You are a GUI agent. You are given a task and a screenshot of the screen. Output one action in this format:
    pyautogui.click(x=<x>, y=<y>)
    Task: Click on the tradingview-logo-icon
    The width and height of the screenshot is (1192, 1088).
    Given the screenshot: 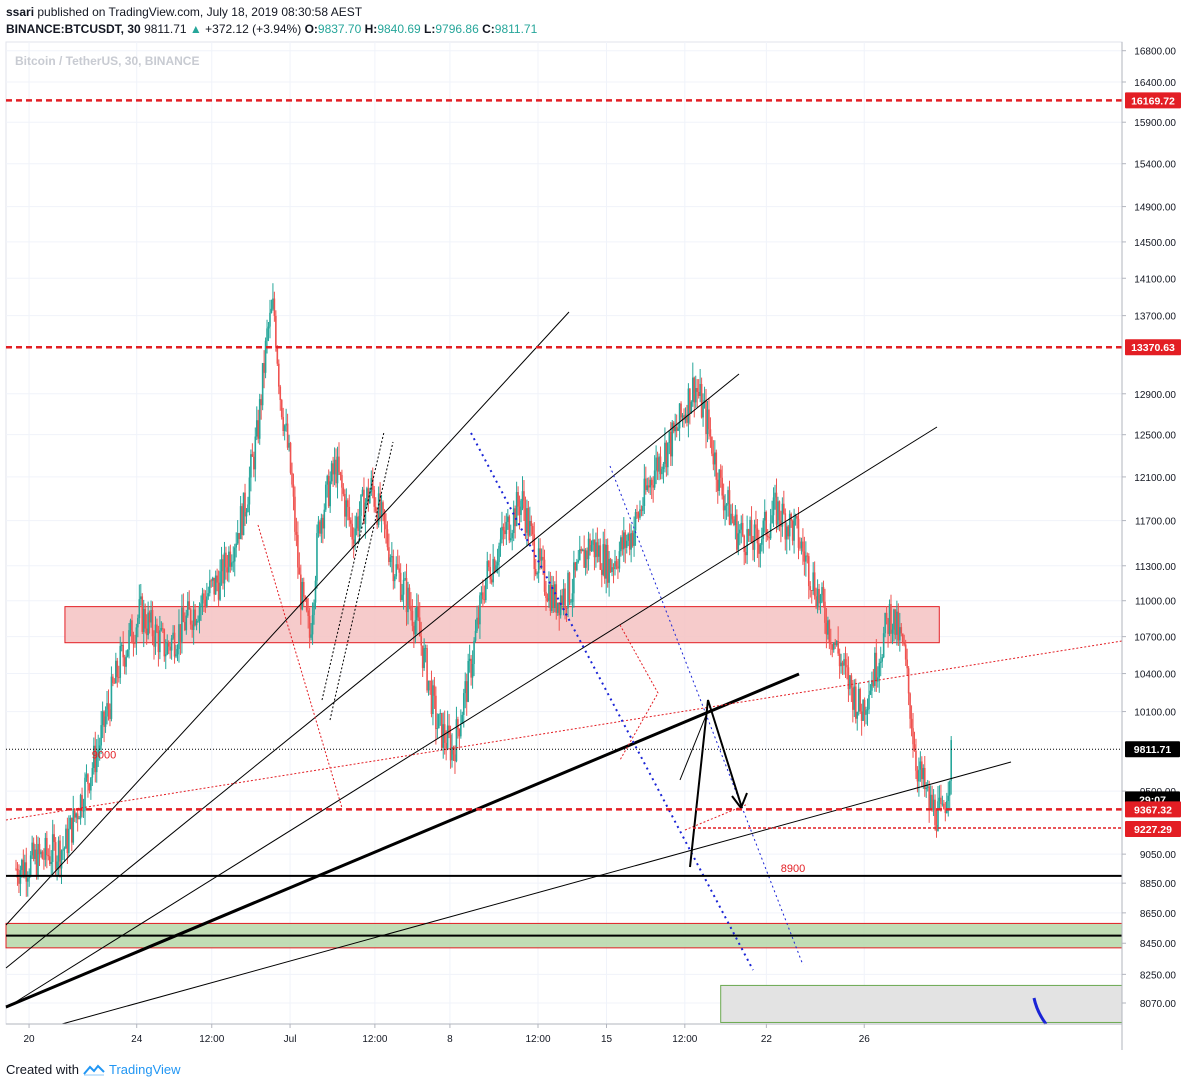 What is the action you would take?
    pyautogui.click(x=94, y=1069)
    